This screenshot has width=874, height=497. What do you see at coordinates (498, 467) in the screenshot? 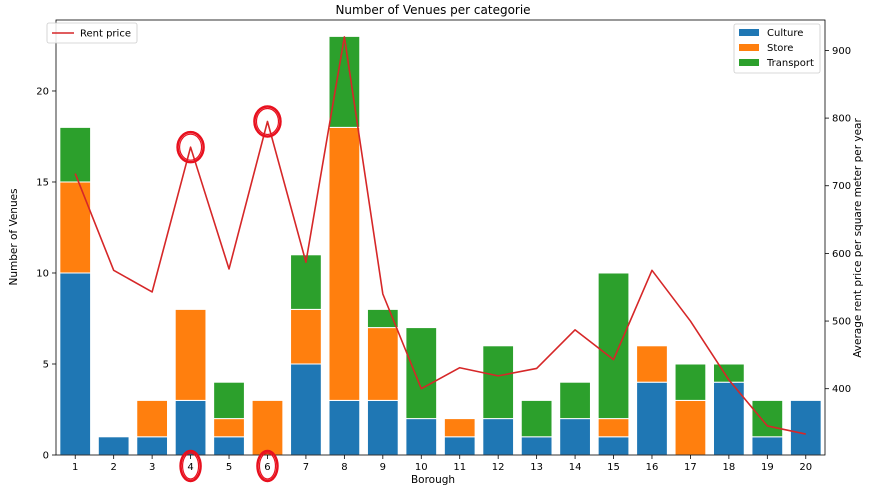
I see `x-tick-label: 12` at bounding box center [498, 467].